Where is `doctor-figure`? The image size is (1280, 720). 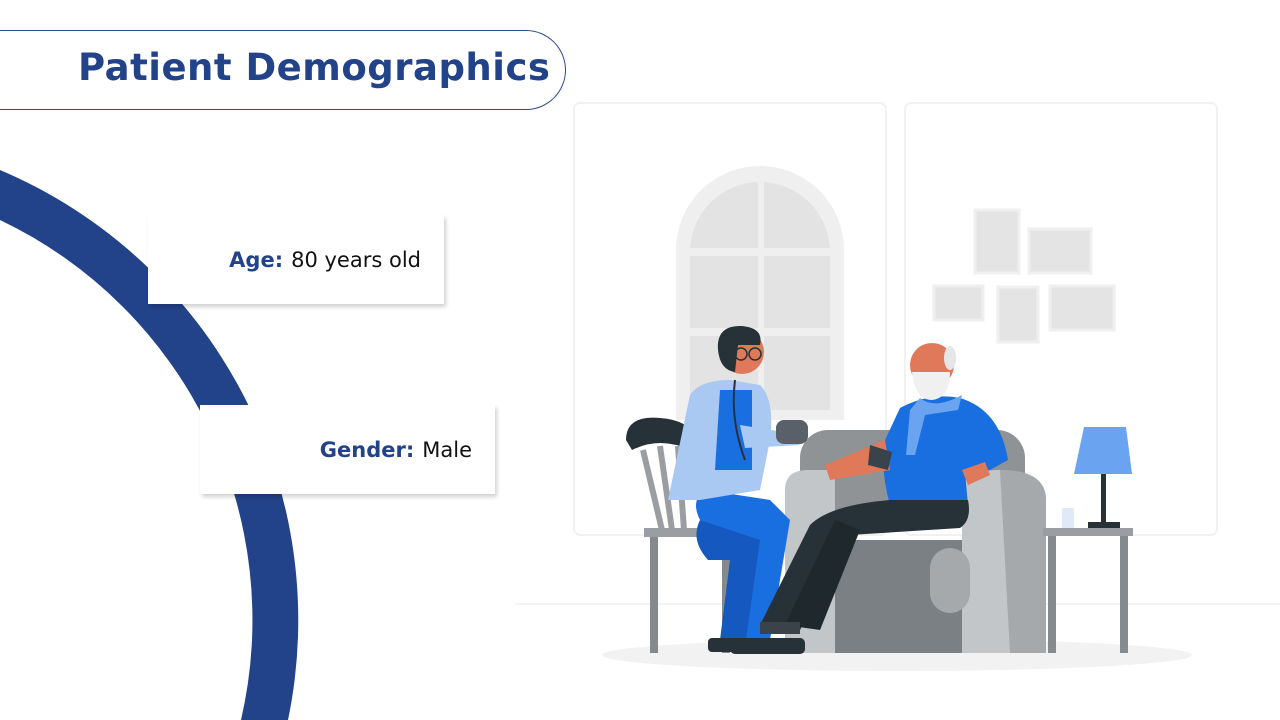 doctor-figure is located at coordinates (738, 488).